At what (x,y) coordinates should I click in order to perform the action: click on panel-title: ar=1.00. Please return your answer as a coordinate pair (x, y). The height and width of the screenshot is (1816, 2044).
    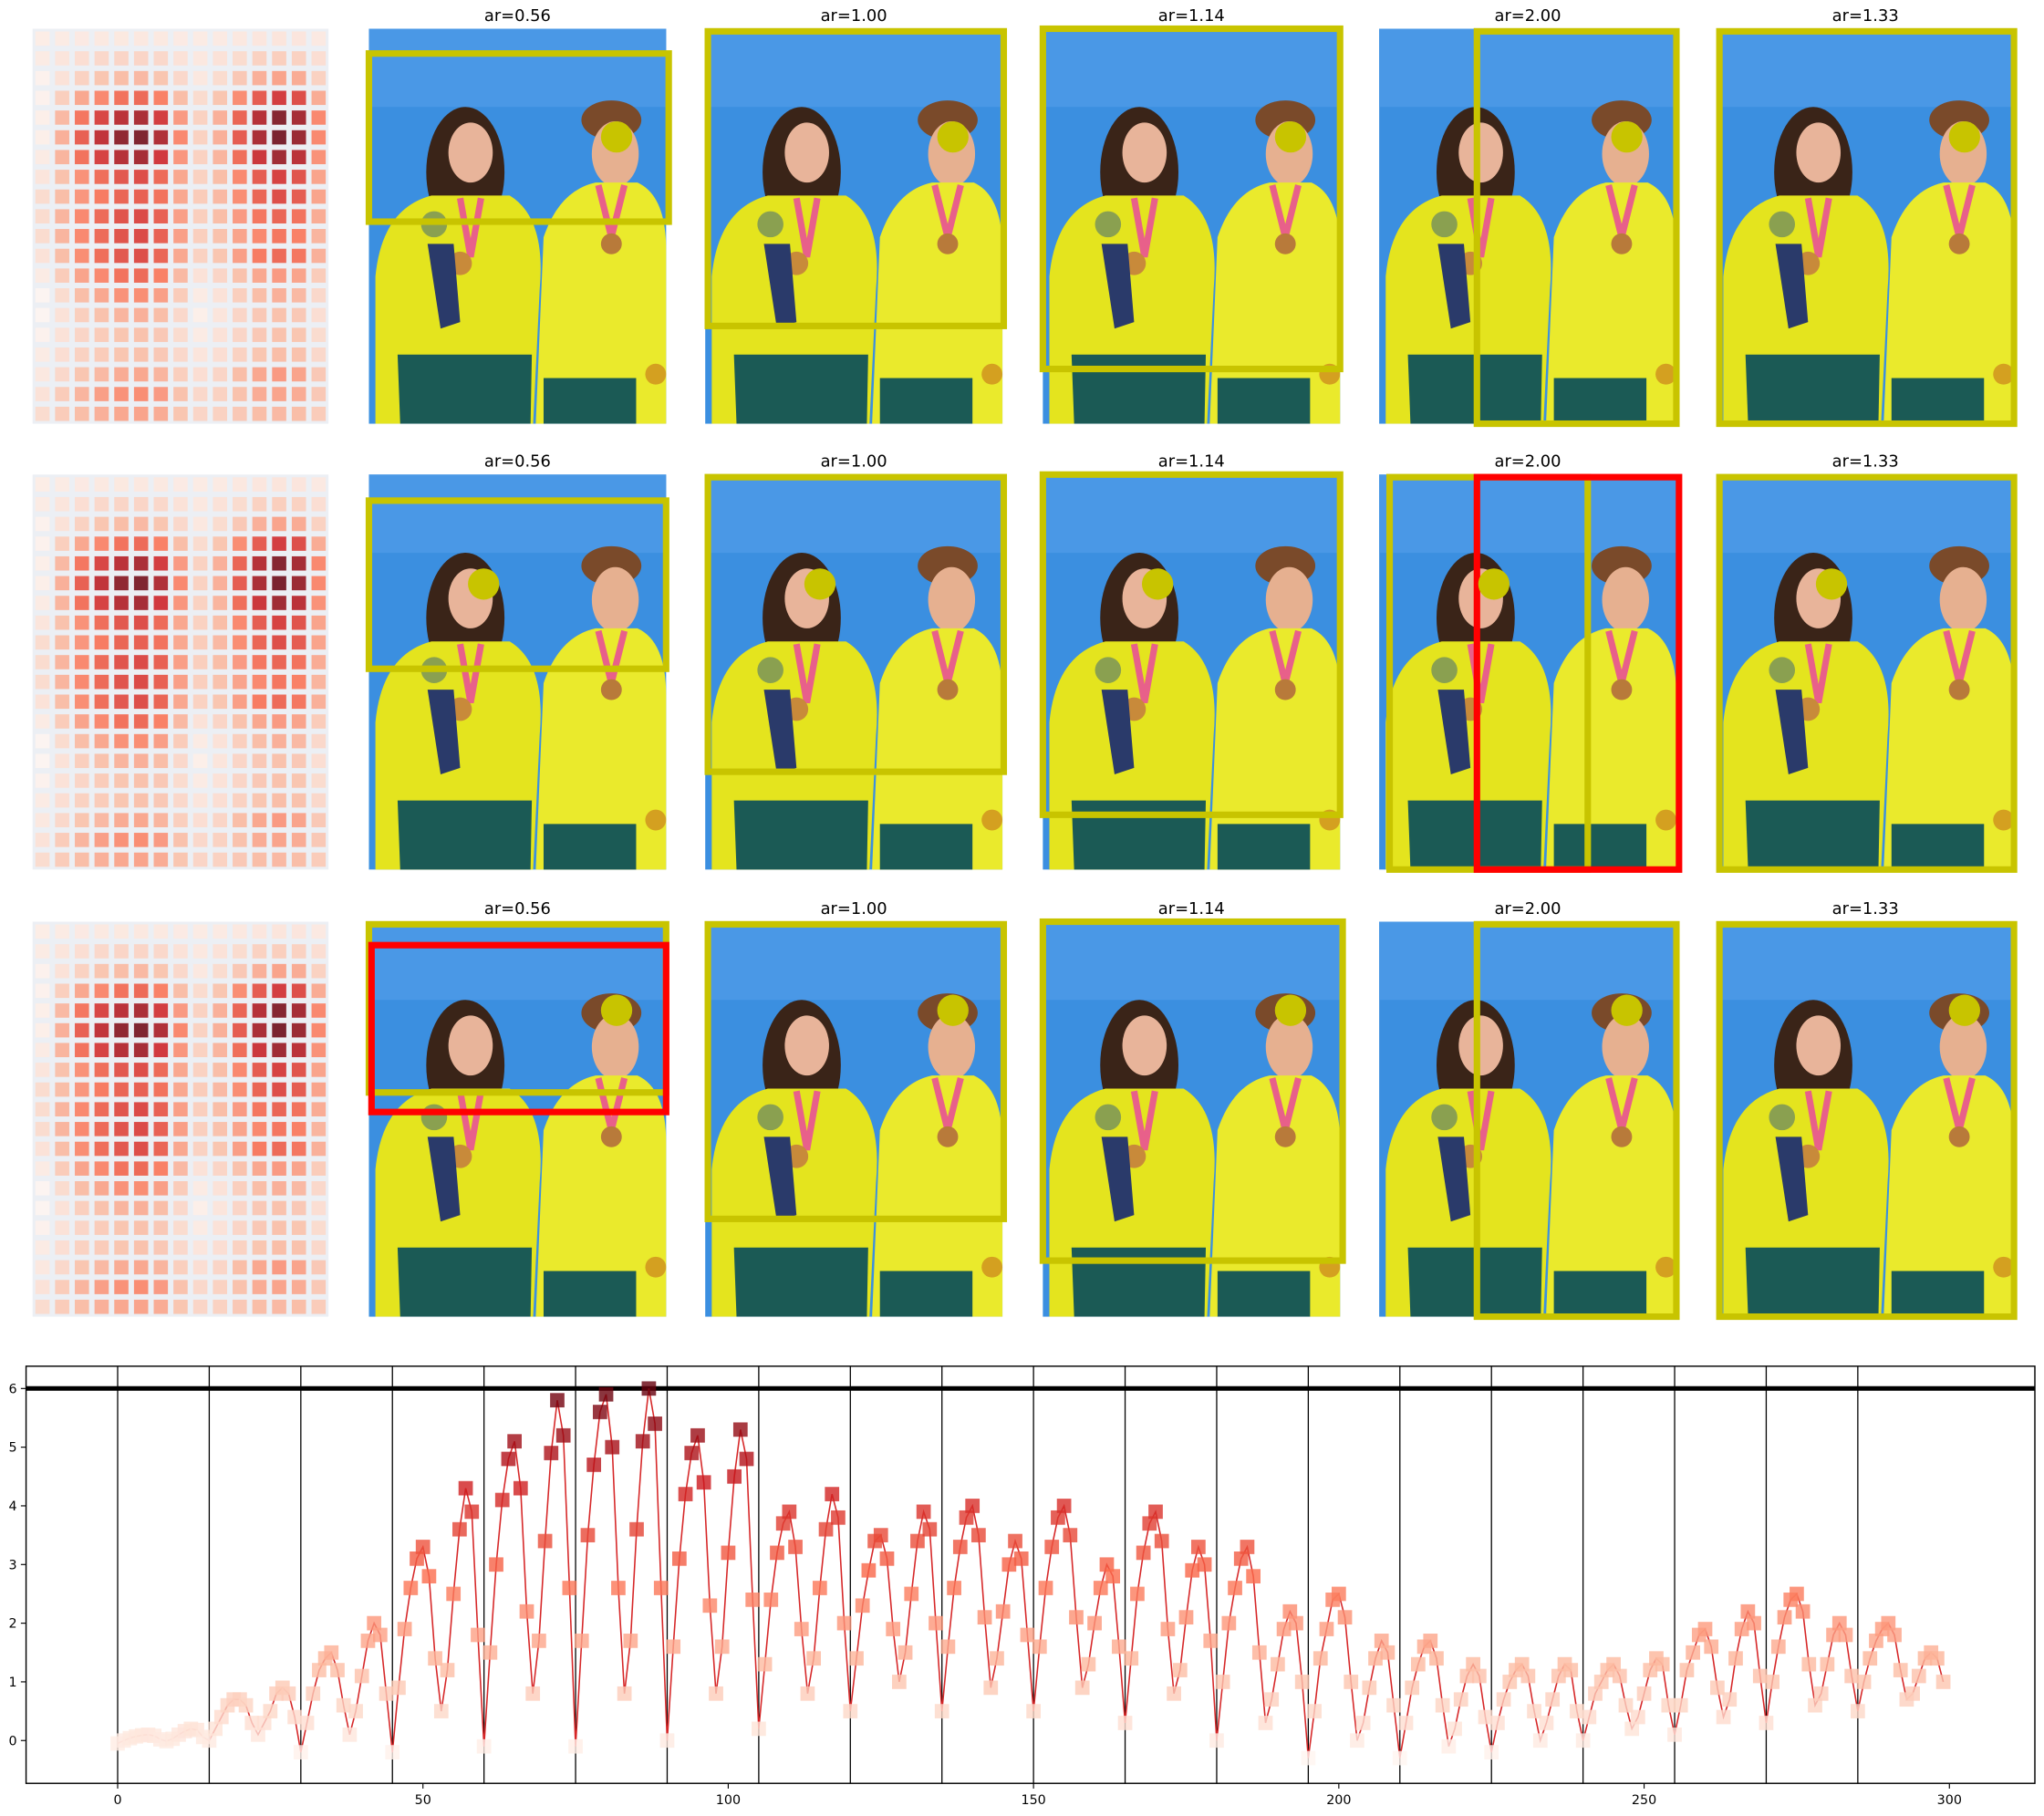
    Looking at the image, I should click on (854, 16).